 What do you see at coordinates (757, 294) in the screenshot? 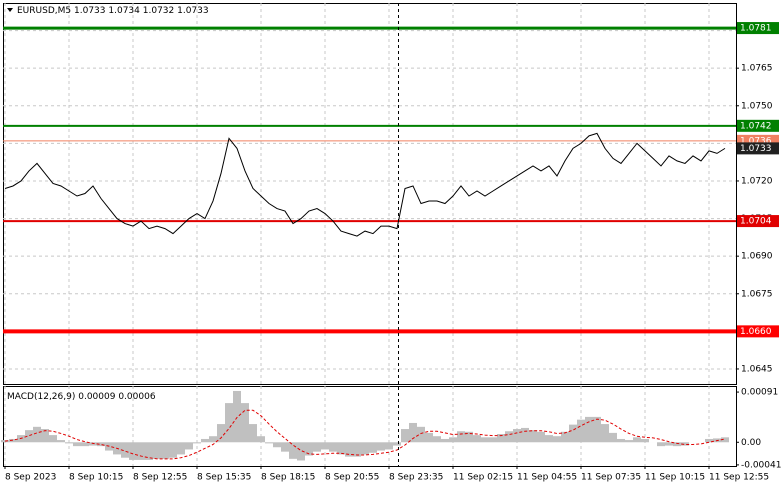
I see `y-tick-label: 1.0675` at bounding box center [757, 294].